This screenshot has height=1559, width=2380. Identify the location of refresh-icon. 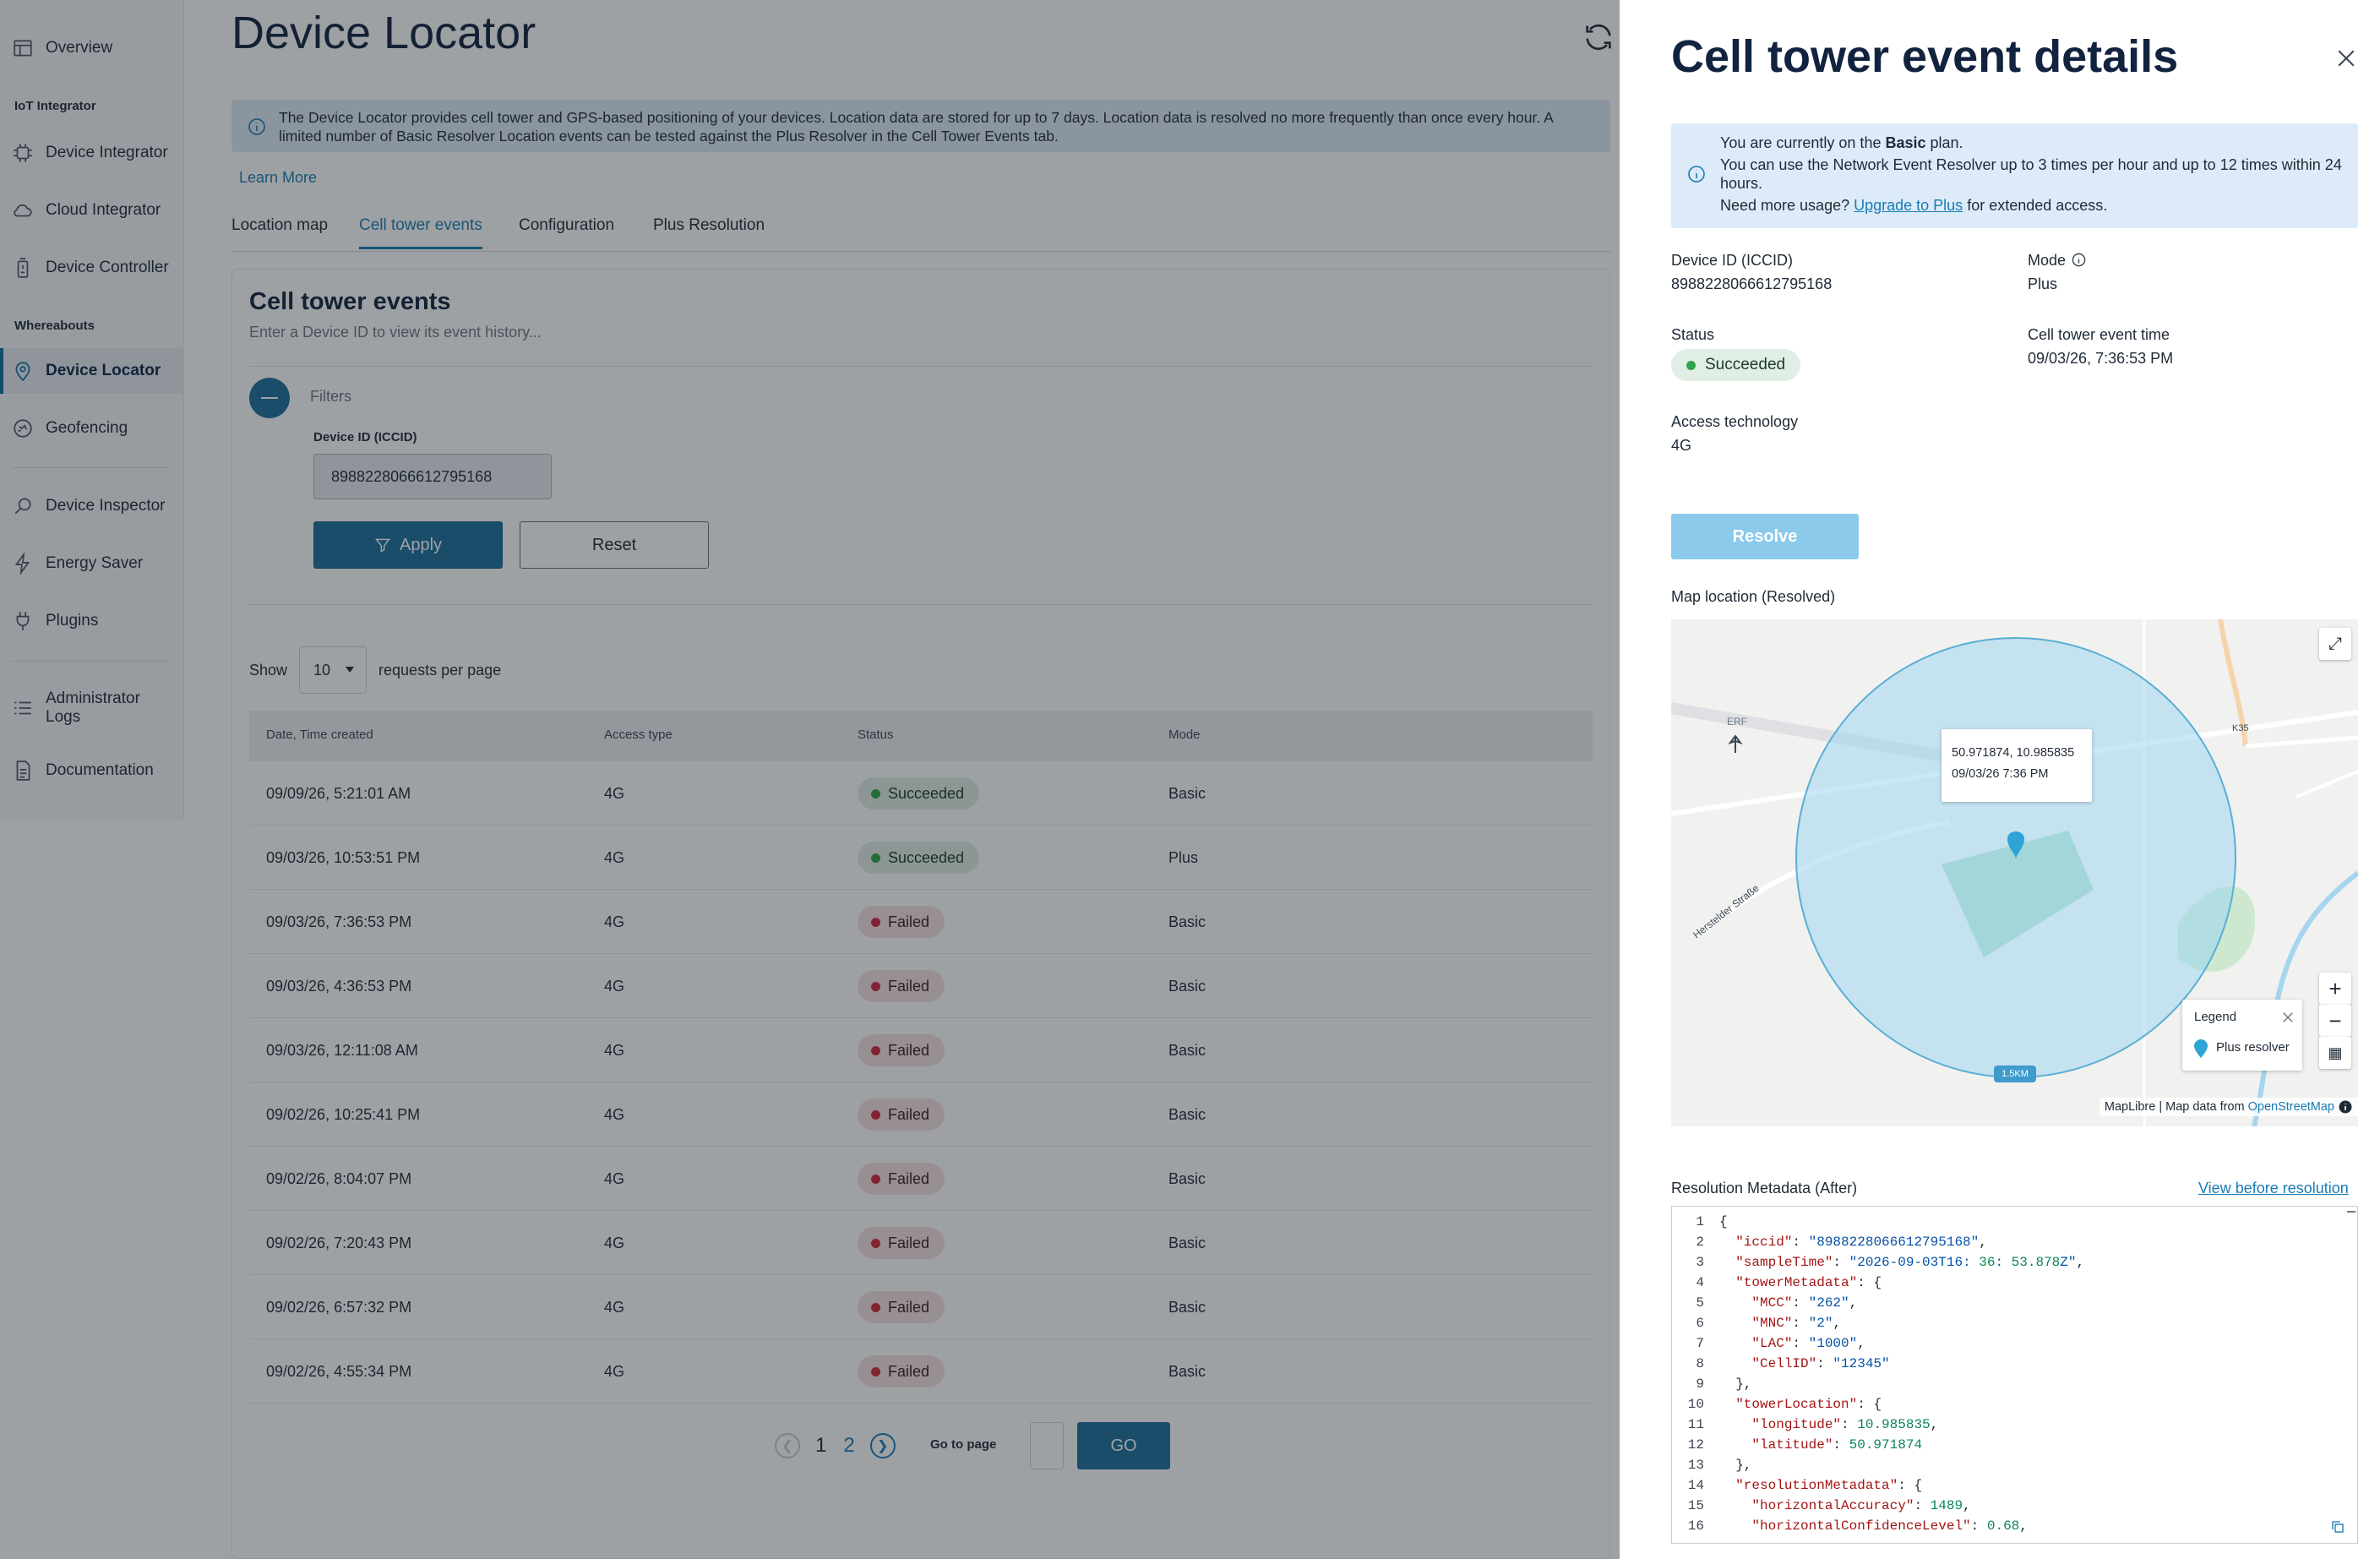
(1598, 37).